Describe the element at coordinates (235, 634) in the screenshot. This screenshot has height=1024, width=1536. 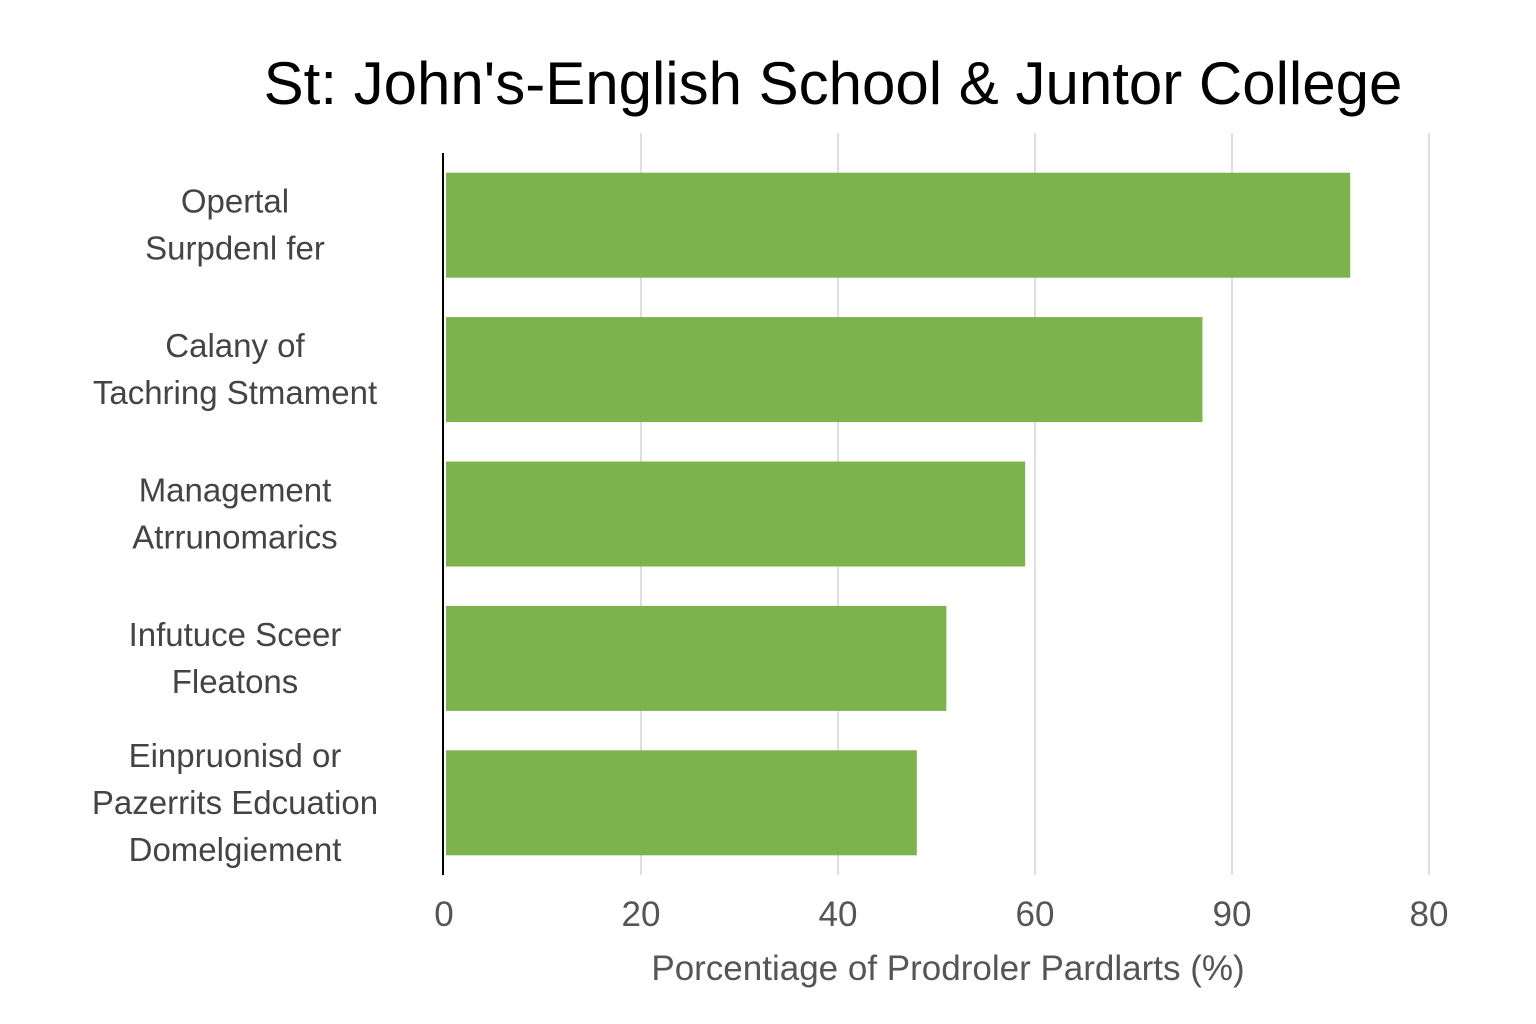
I see `category-label-line: Infutuce Sceer` at that location.